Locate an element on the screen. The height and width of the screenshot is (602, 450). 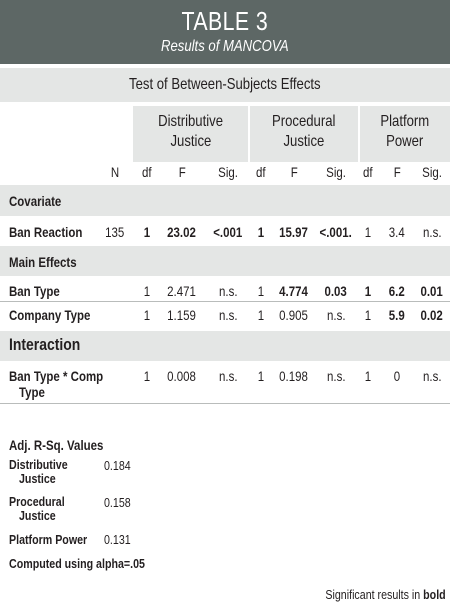
adj-value-procedural: 0.158 is located at coordinates (117, 502).